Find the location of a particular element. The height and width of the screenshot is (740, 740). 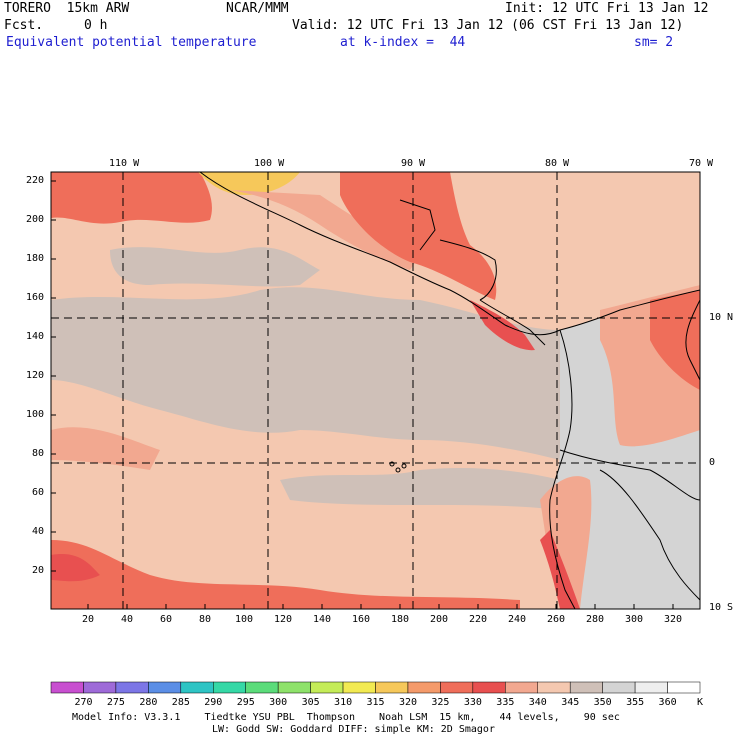

lon-label: 70 W is located at coordinates (701, 163).